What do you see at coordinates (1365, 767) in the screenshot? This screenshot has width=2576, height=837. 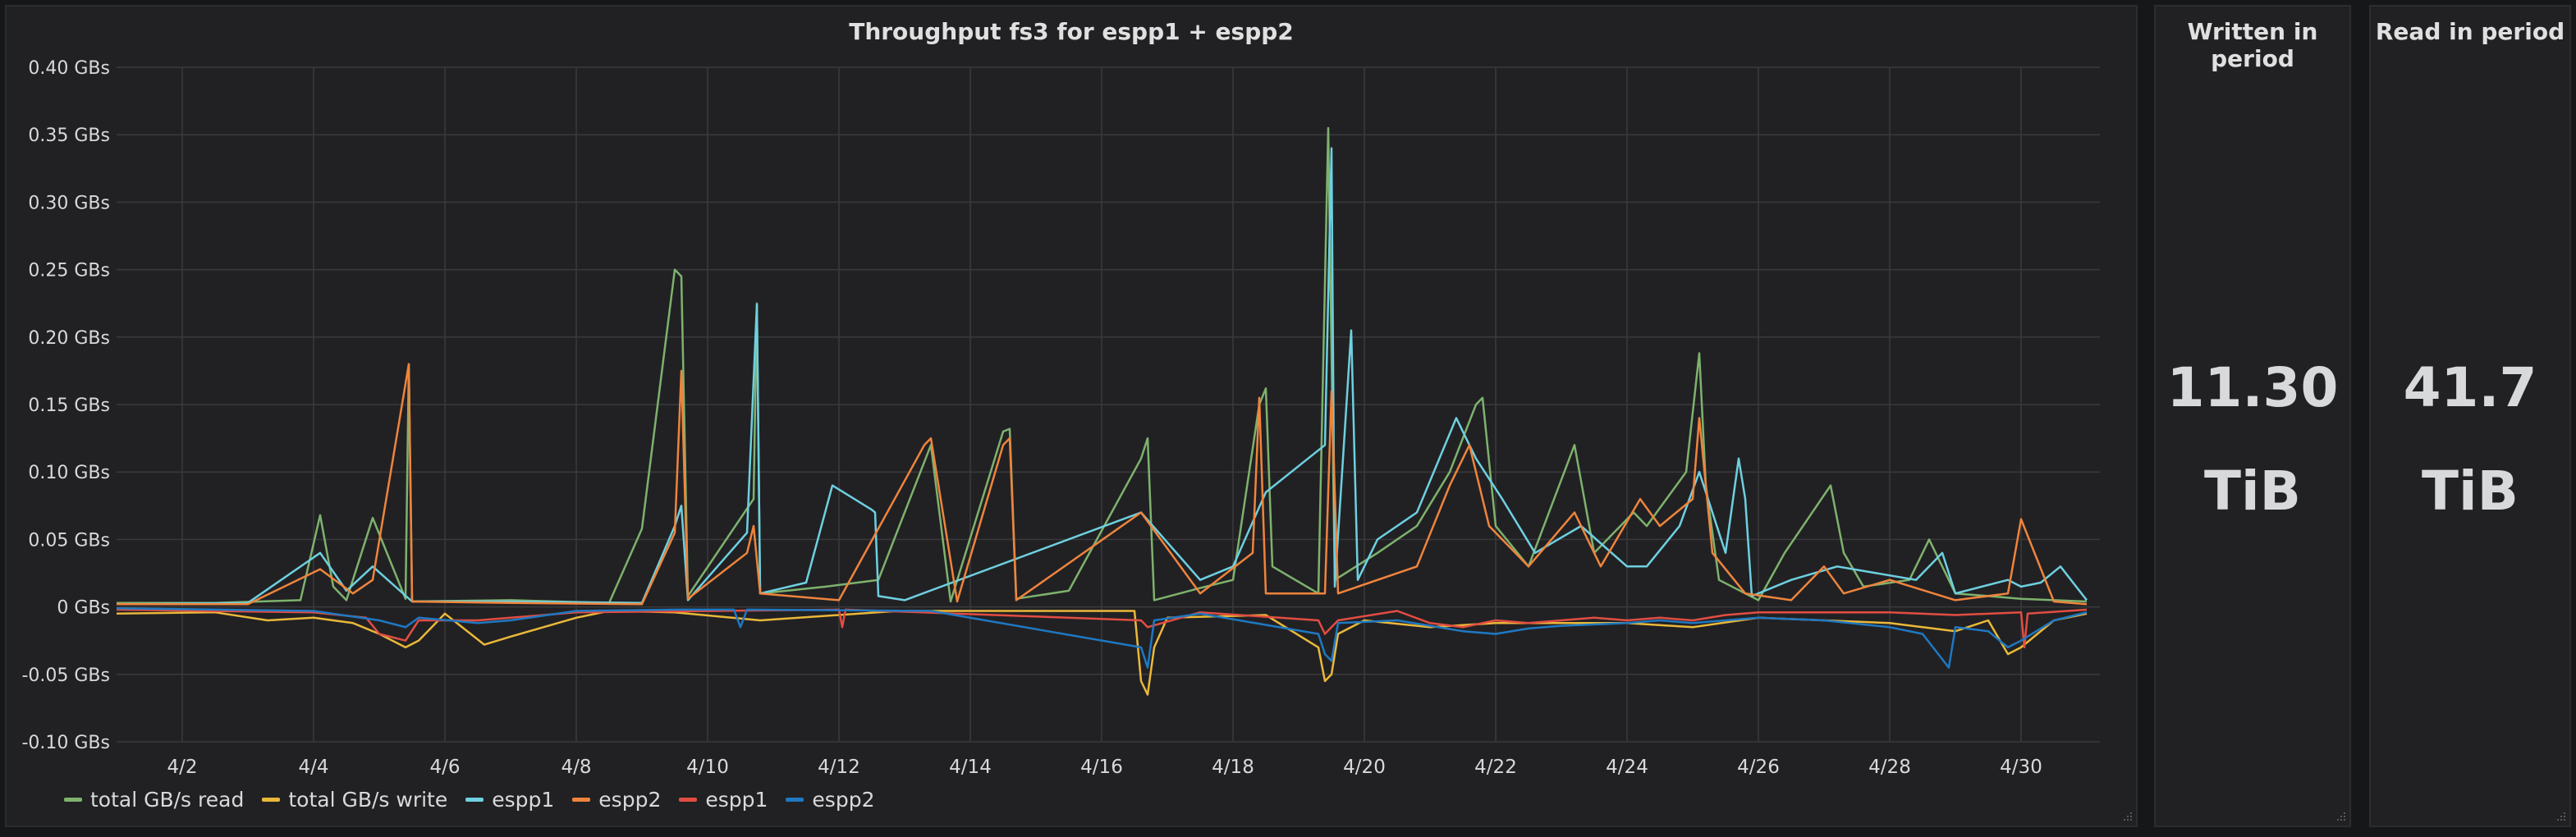 I see `x-tick-label: 4/20` at bounding box center [1365, 767].